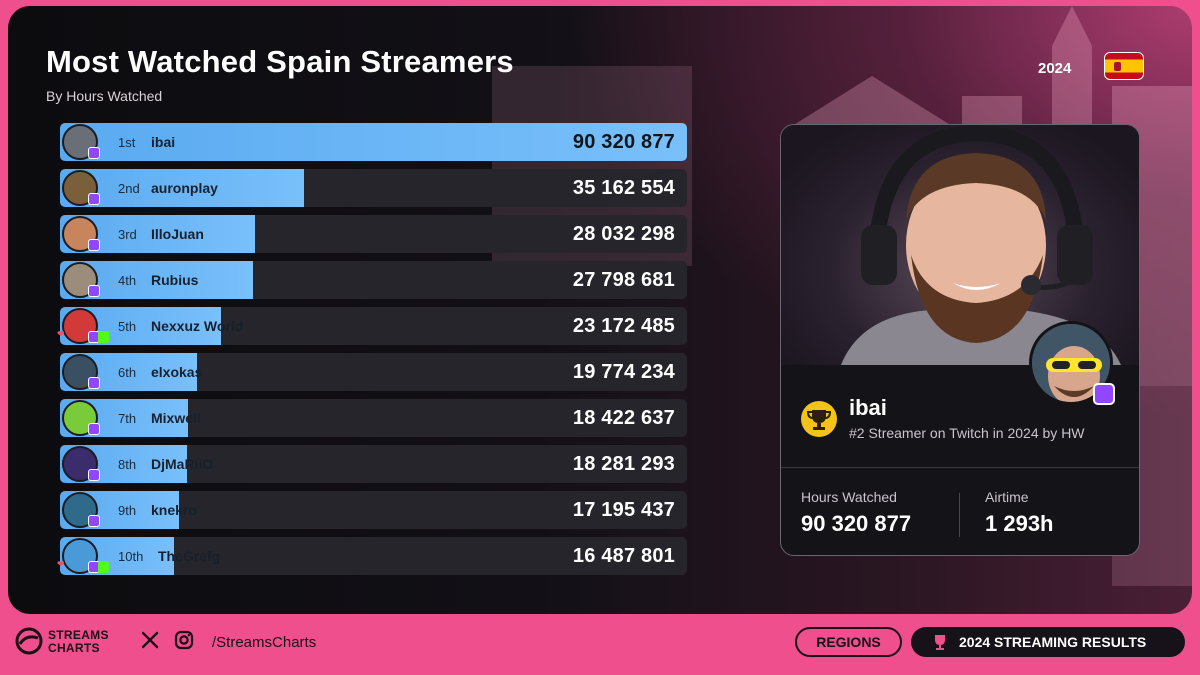  What do you see at coordinates (280, 61) in the screenshot?
I see `page-title: Most Watched Spain Streamers` at bounding box center [280, 61].